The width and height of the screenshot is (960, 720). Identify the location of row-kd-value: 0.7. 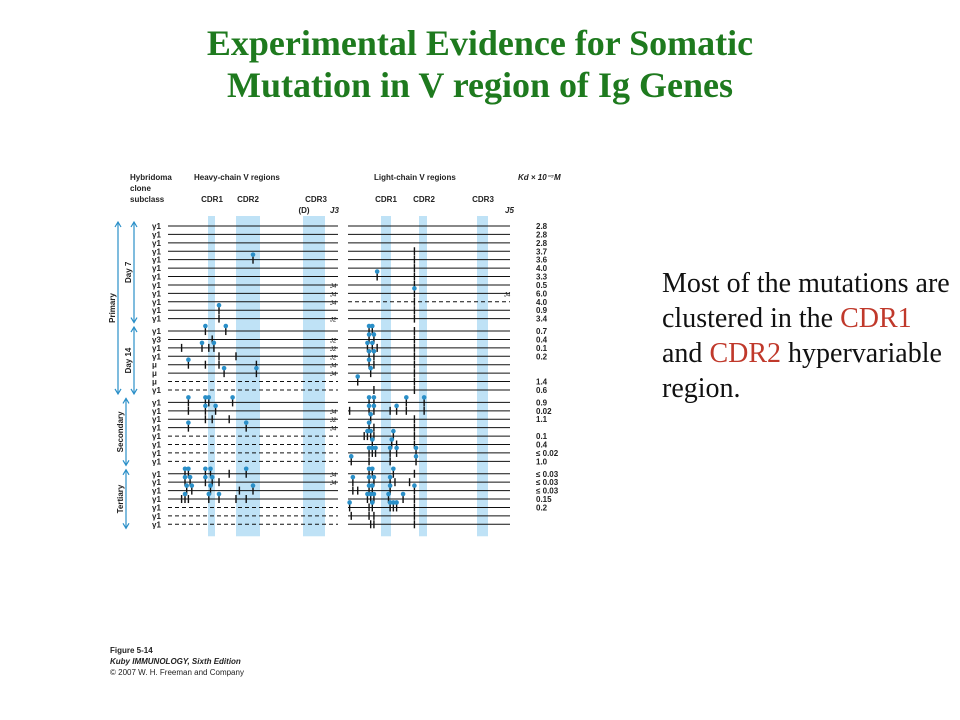
(542, 331).